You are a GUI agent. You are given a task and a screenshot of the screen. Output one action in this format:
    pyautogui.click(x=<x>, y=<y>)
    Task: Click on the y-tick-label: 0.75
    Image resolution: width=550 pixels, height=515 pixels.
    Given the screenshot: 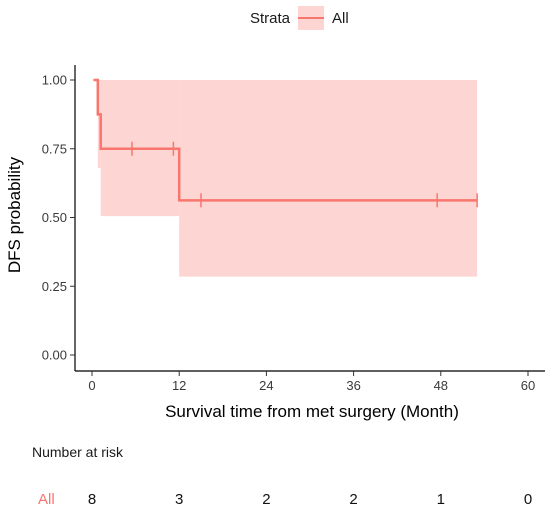 What is the action you would take?
    pyautogui.click(x=54, y=148)
    